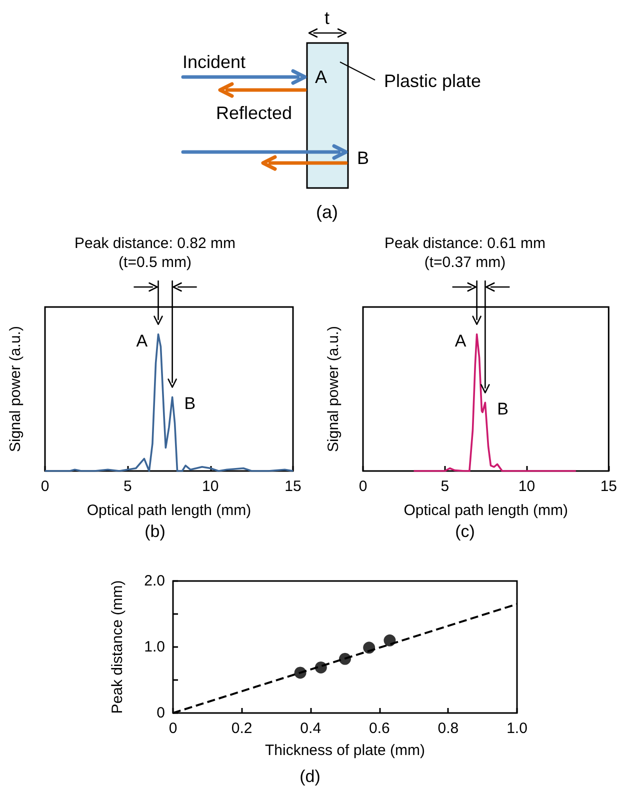  Describe the element at coordinates (465, 243) in the screenshot. I see `chart-title: Peak distance: 0.61 mm` at that location.